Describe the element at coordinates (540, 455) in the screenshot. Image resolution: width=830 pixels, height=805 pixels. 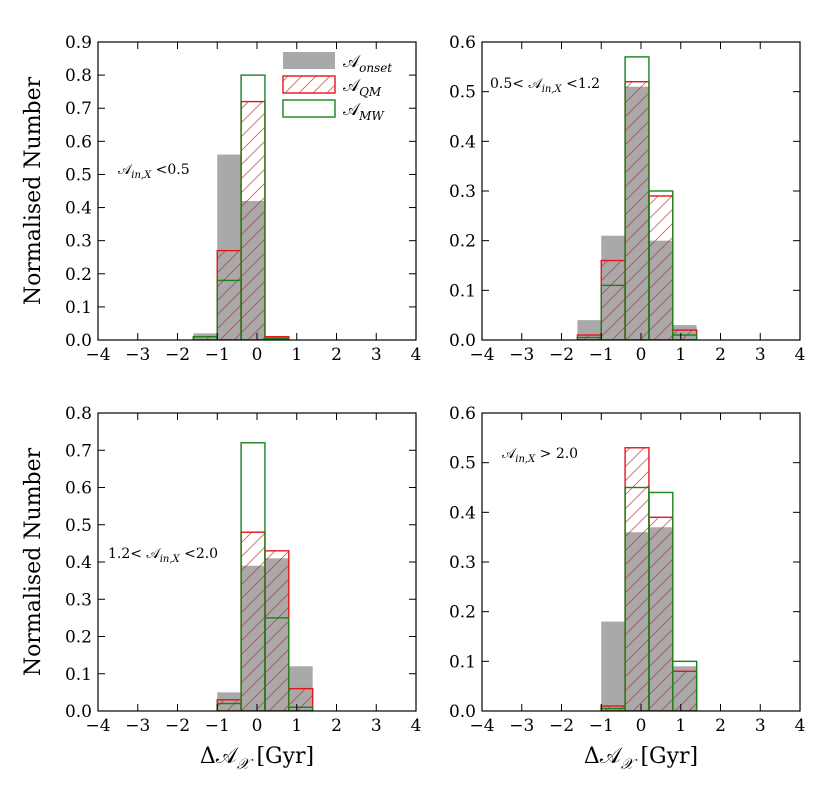
I see `panel-annotation: 𝒜in,X > 2.0` at that location.